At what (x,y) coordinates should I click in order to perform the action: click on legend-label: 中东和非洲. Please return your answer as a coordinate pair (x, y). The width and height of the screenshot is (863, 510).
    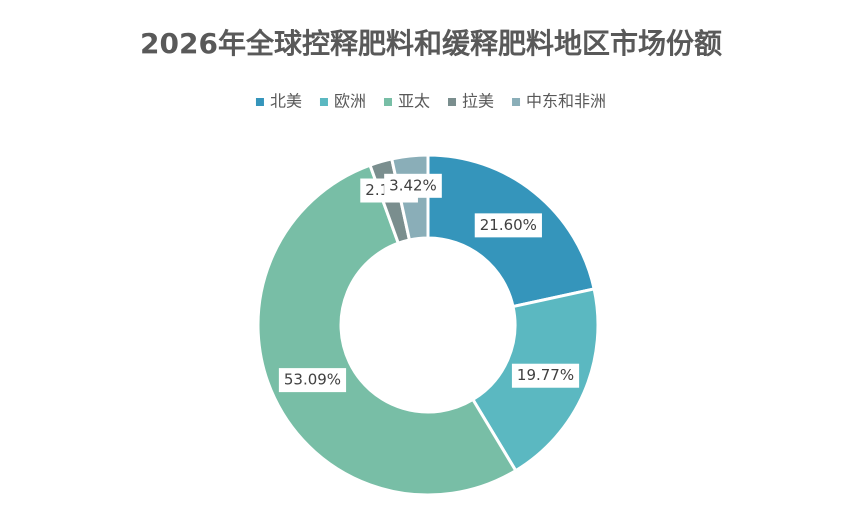
    Looking at the image, I should click on (566, 101).